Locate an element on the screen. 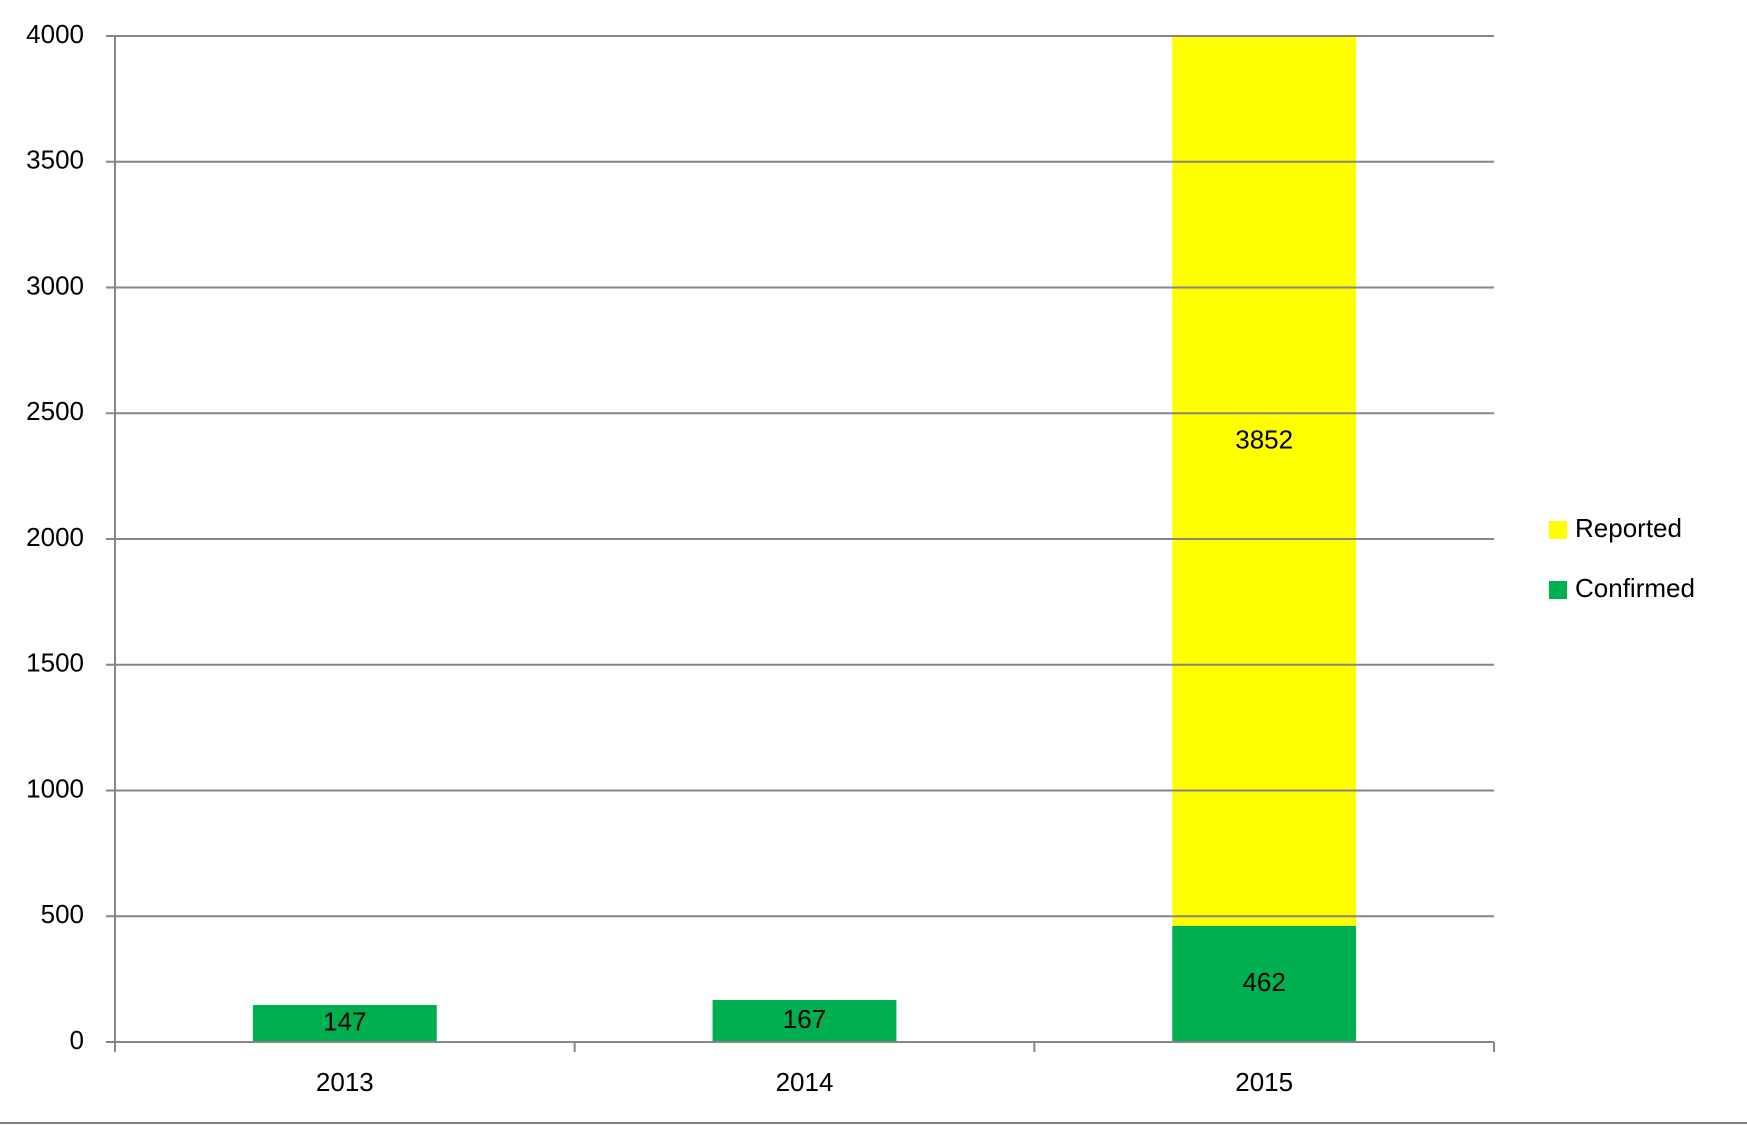 This screenshot has width=1747, height=1125. legend-label: Confirmed is located at coordinates (1635, 588).